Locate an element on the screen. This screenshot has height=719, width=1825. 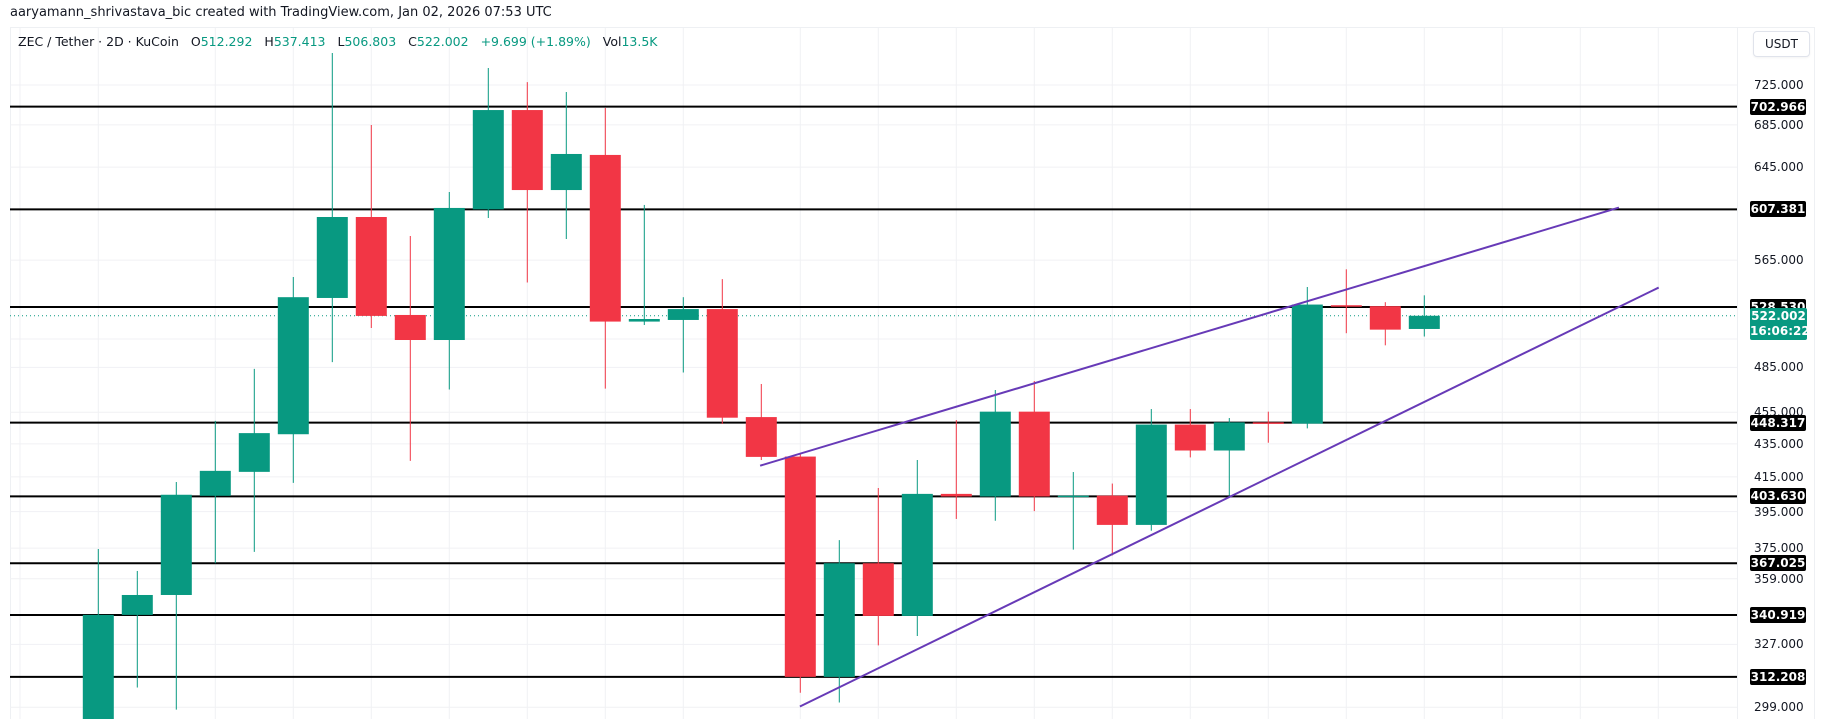
current-price-value: 522.002 is located at coordinates (1778, 315).